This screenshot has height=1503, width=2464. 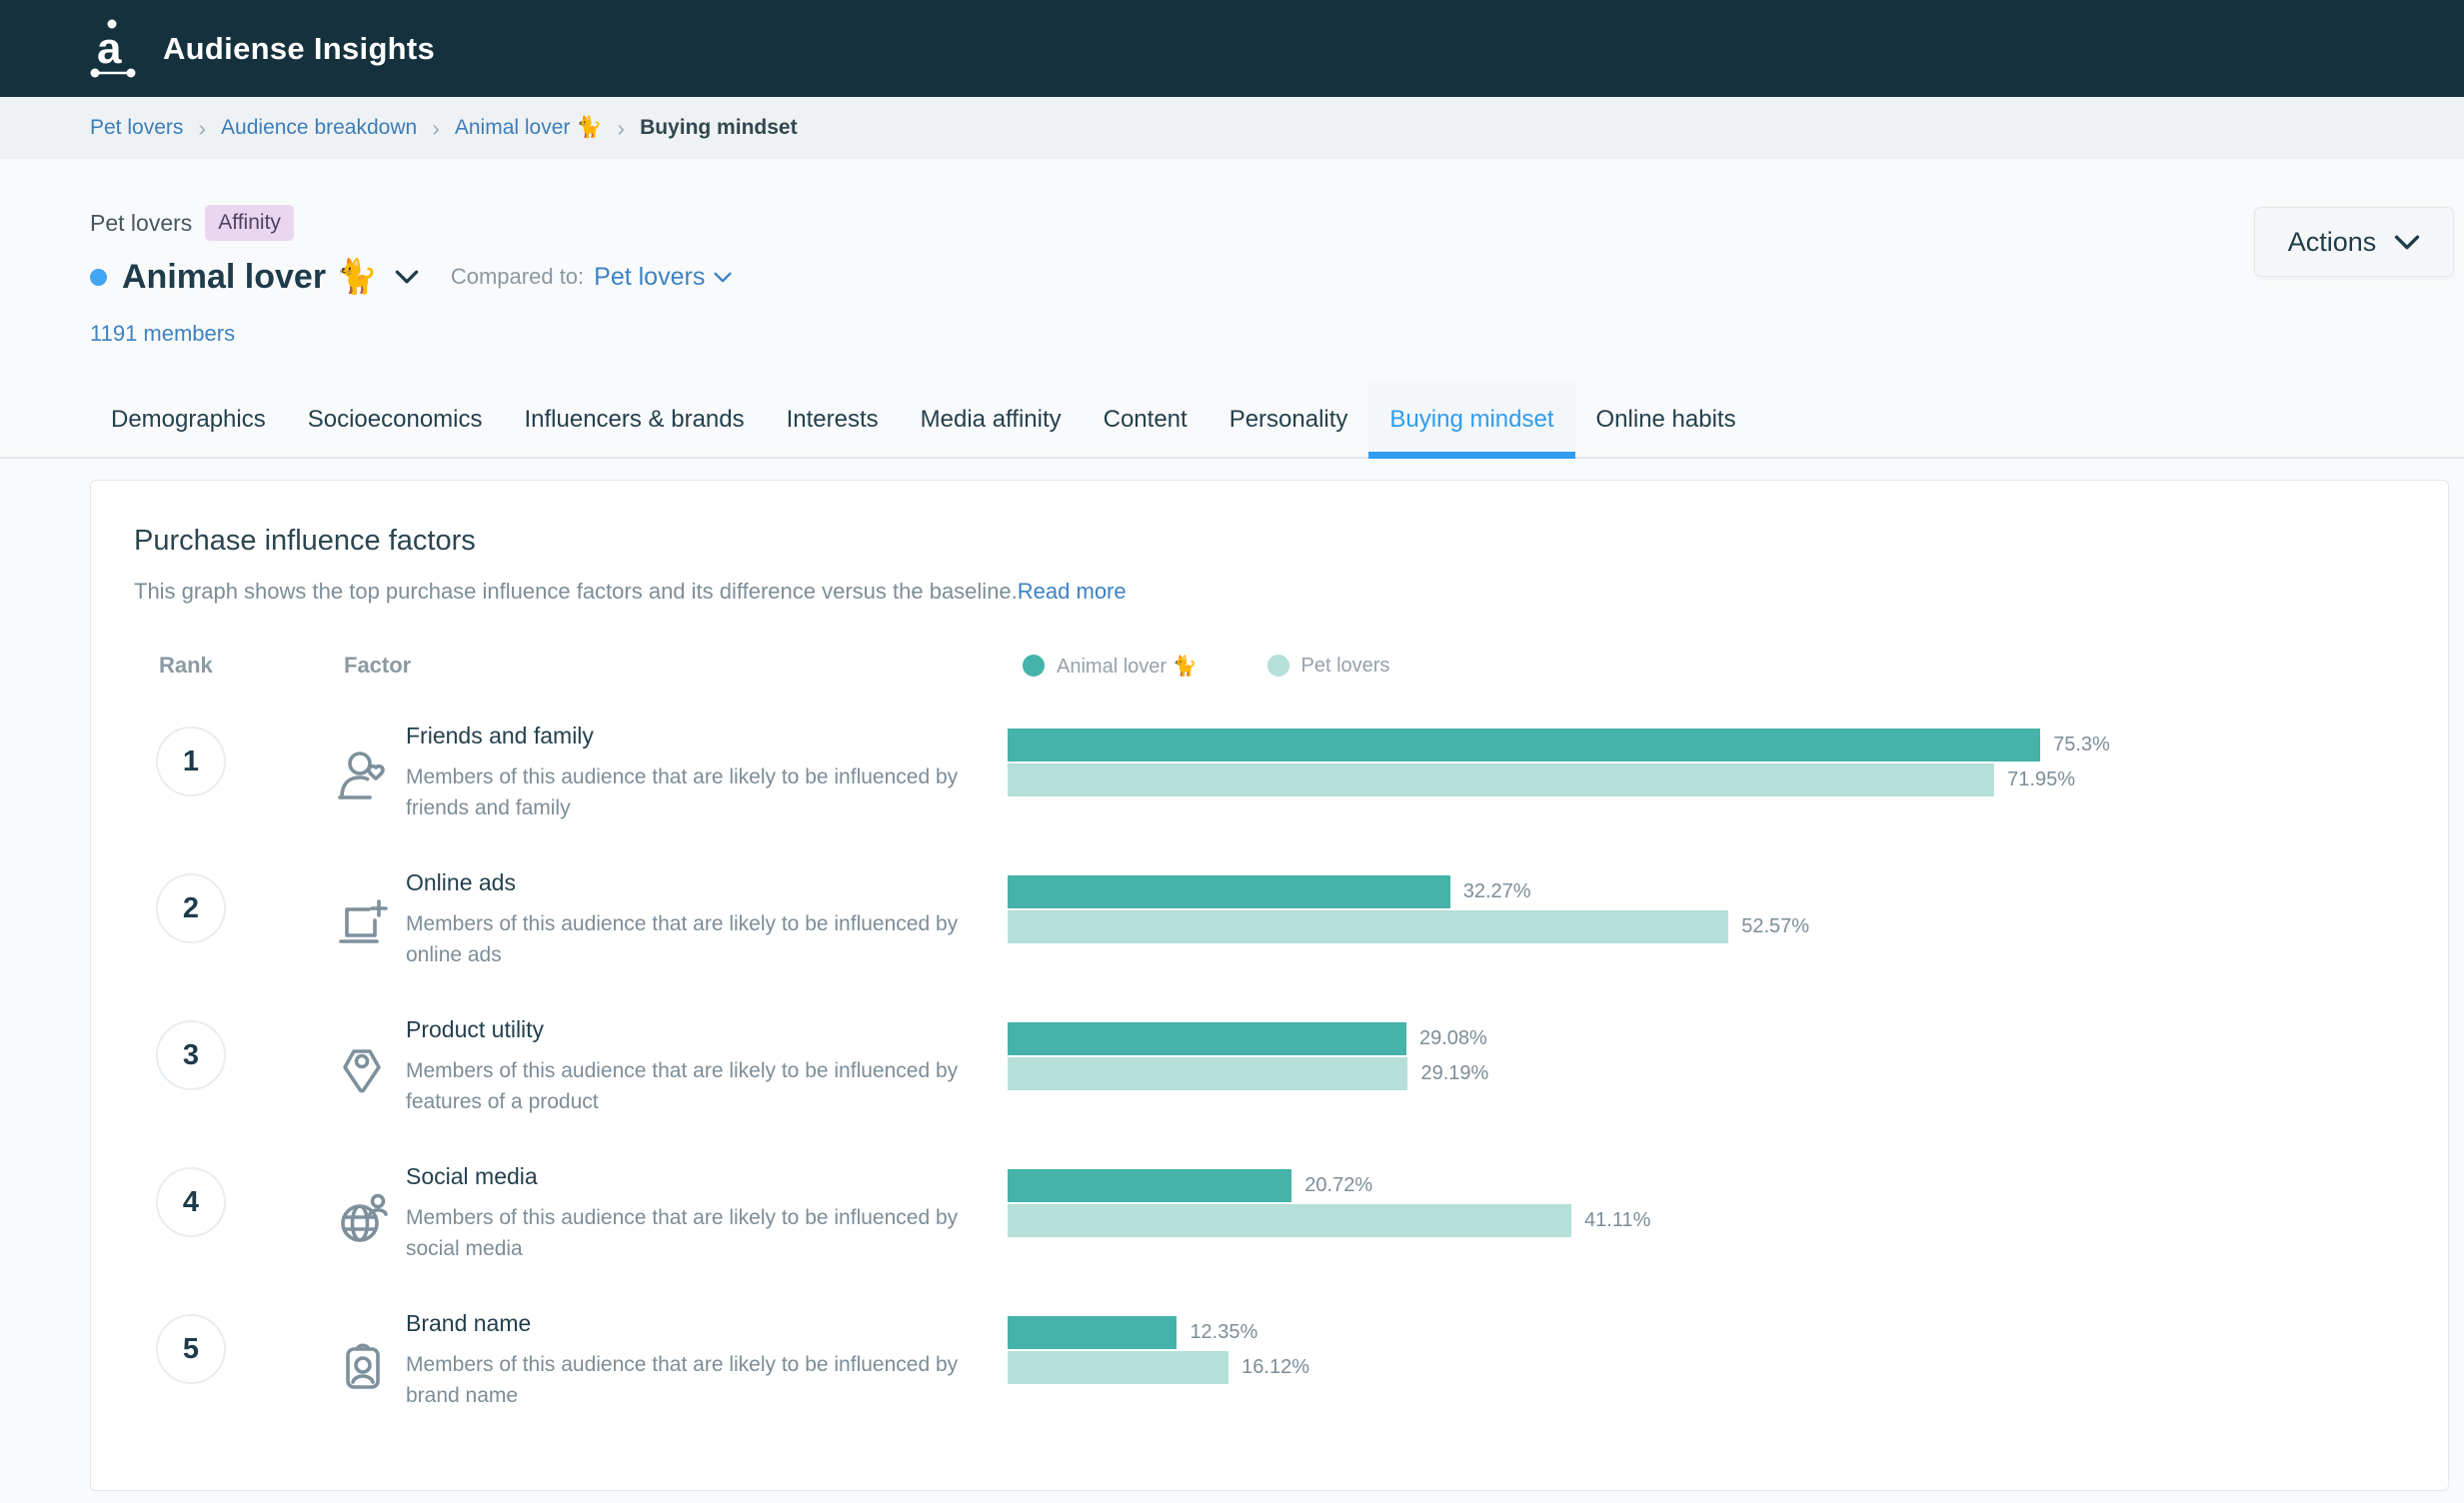 I want to click on rank-badge: 4, so click(x=191, y=1202).